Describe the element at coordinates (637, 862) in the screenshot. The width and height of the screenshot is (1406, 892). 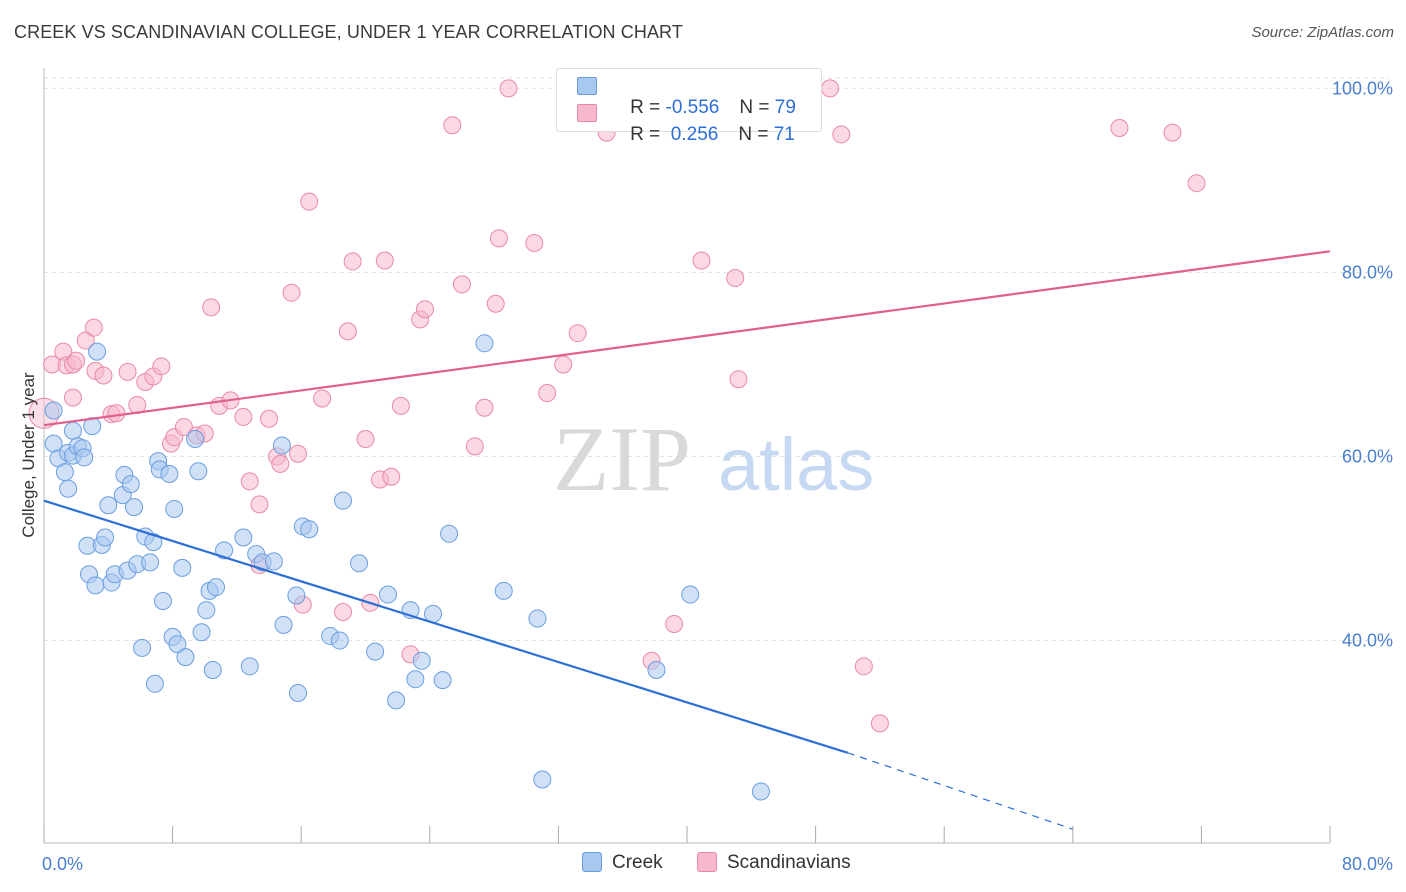
I see `bottom-legend-label-creek: Creek` at that location.